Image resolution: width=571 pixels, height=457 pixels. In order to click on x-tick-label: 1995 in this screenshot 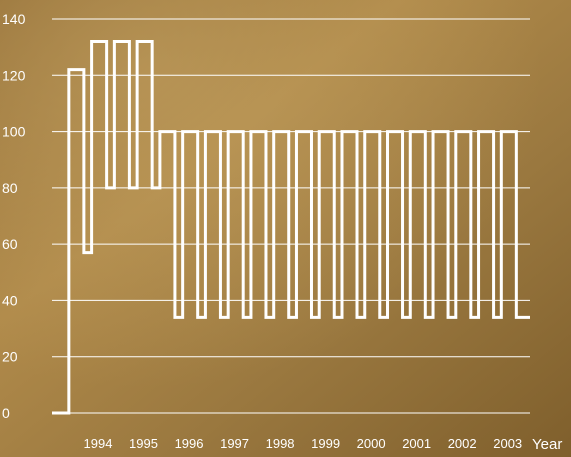, I will do `click(143, 443)`.